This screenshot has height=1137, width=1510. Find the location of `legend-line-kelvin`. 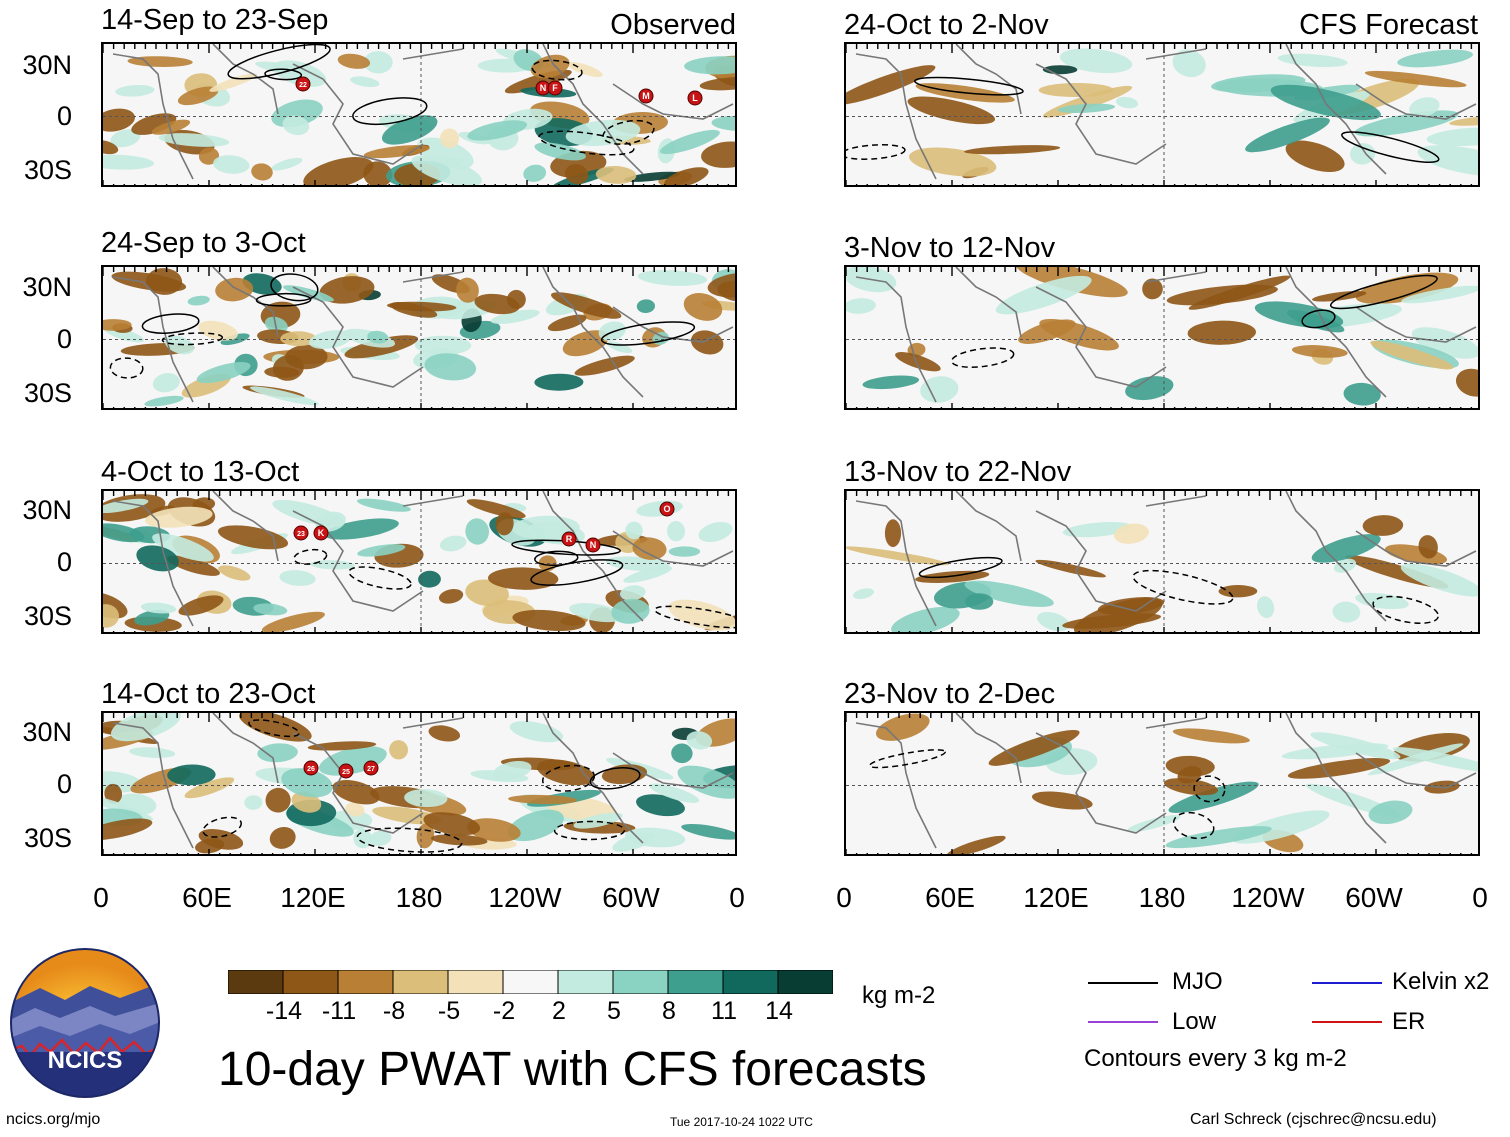

legend-line-kelvin is located at coordinates (1347, 983).